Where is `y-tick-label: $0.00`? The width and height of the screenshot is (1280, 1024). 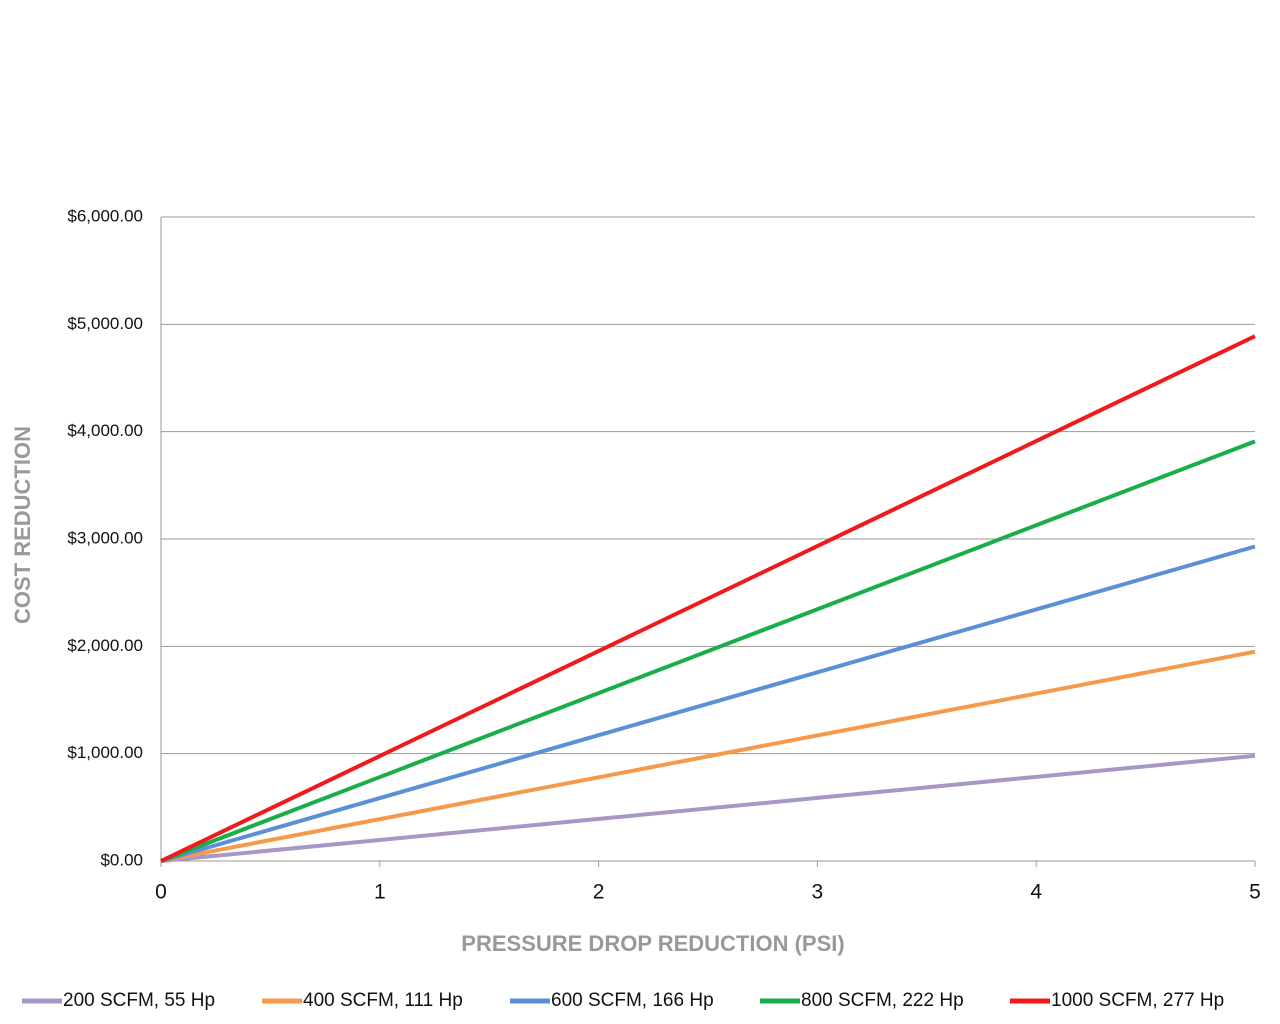 y-tick-label: $0.00 is located at coordinates (121, 859).